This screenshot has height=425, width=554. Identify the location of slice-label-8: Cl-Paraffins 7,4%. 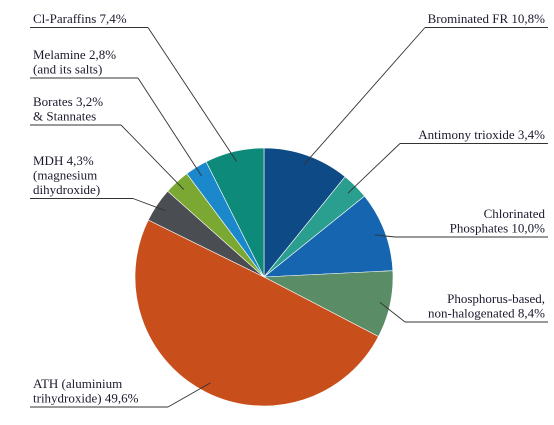
(80, 18).